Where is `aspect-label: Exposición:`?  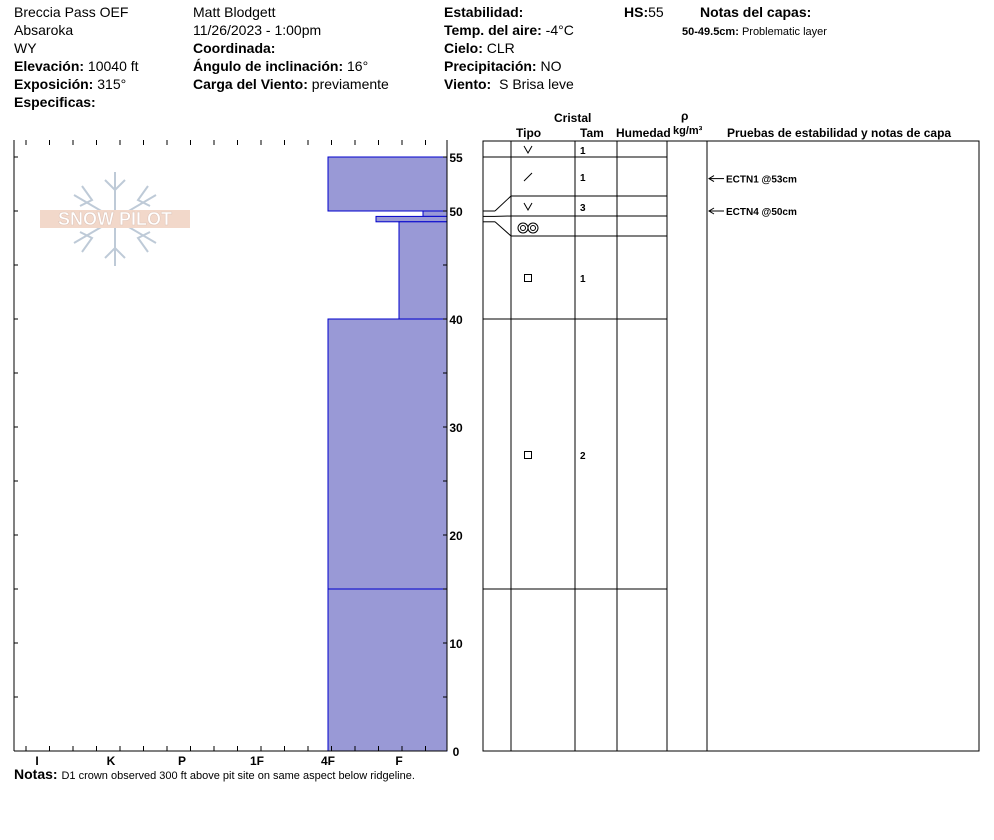 aspect-label: Exposición: is located at coordinates (54, 84).